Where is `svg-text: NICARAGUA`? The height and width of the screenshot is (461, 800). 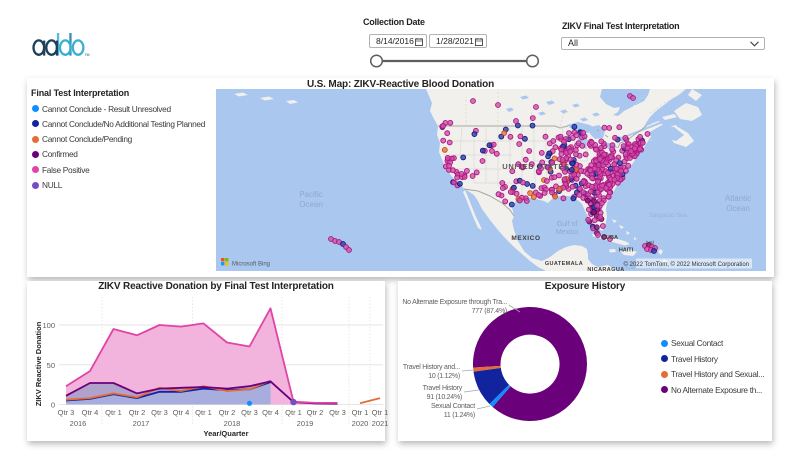
svg-text: NICARAGUA is located at coordinates (605, 269).